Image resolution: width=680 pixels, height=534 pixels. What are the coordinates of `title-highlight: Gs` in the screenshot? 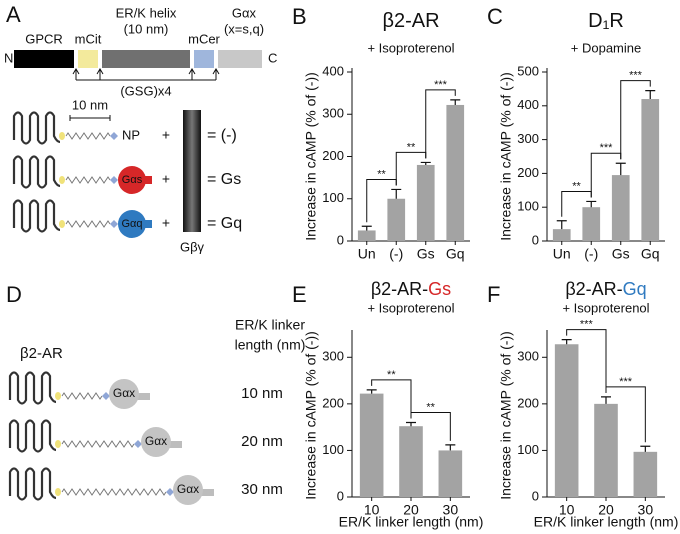 It's located at (439, 289).